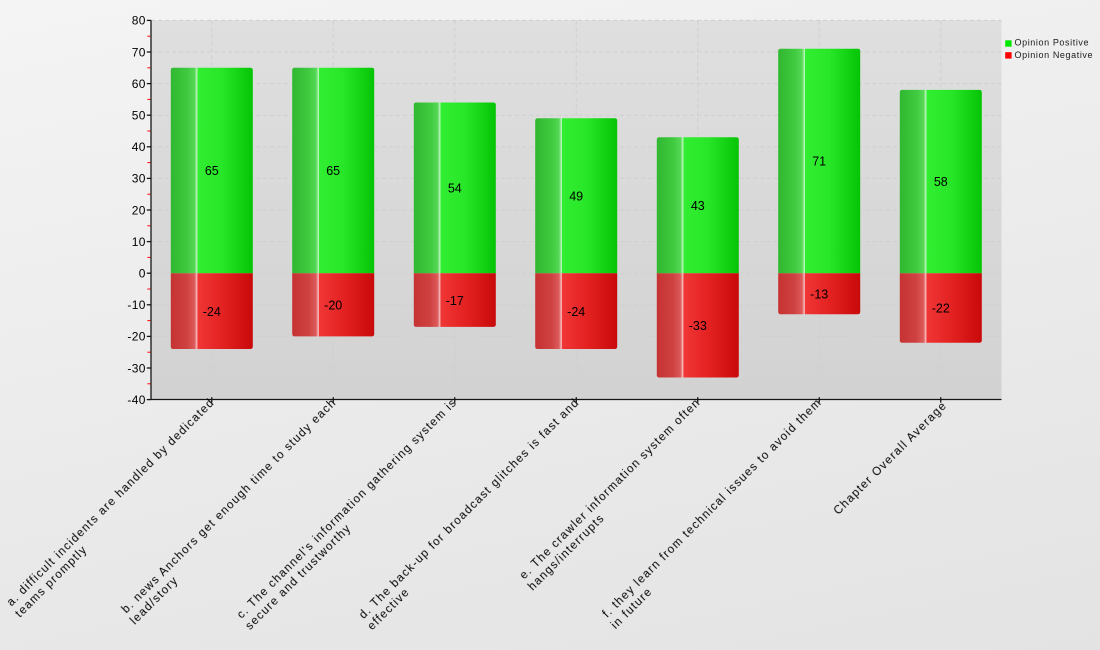 Image resolution: width=1100 pixels, height=650 pixels. Describe the element at coordinates (819, 162) in the screenshot. I see `svg-text: 71` at that location.